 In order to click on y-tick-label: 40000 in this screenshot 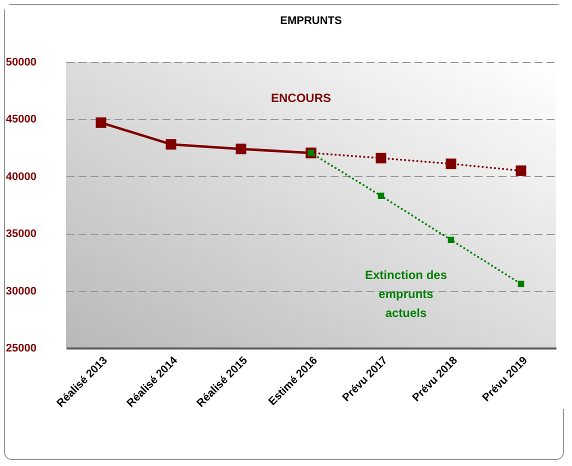, I will do `click(21, 176)`.